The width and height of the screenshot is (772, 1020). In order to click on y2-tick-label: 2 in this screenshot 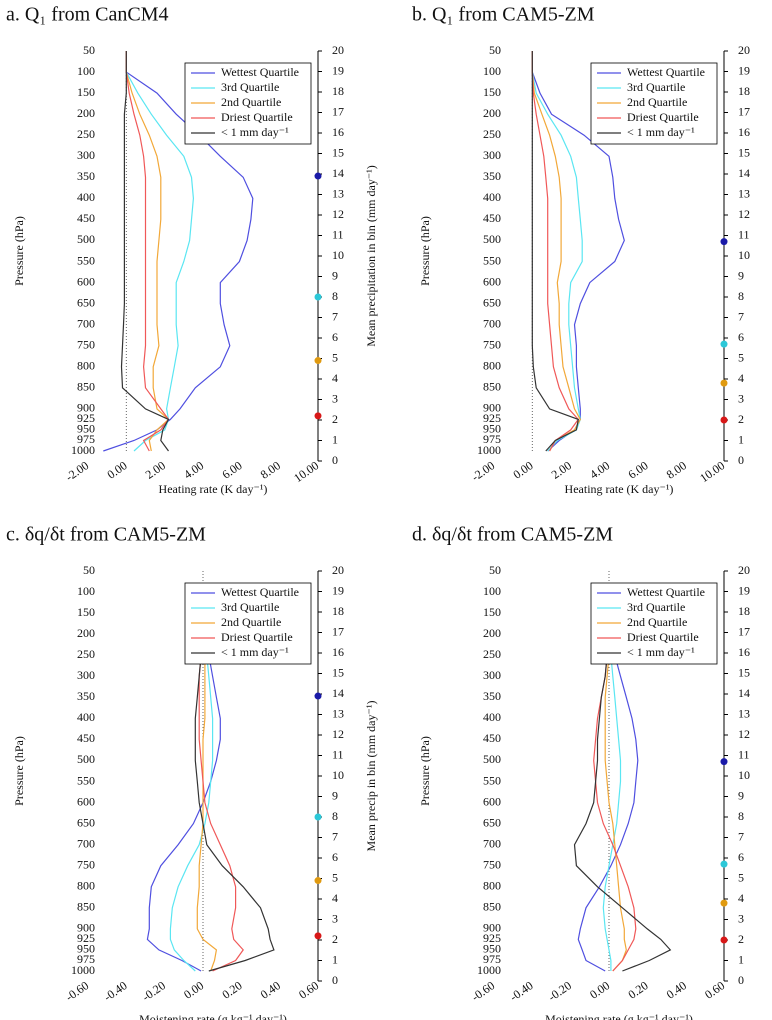, I will do `click(741, 419)`.